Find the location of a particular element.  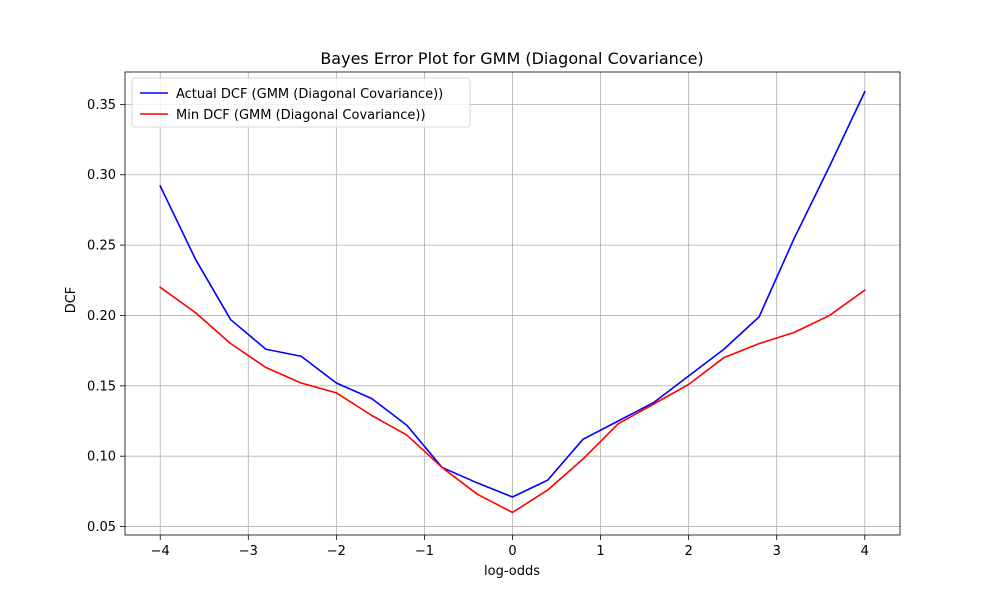

y-tick-label: 0.05 is located at coordinates (101, 527).